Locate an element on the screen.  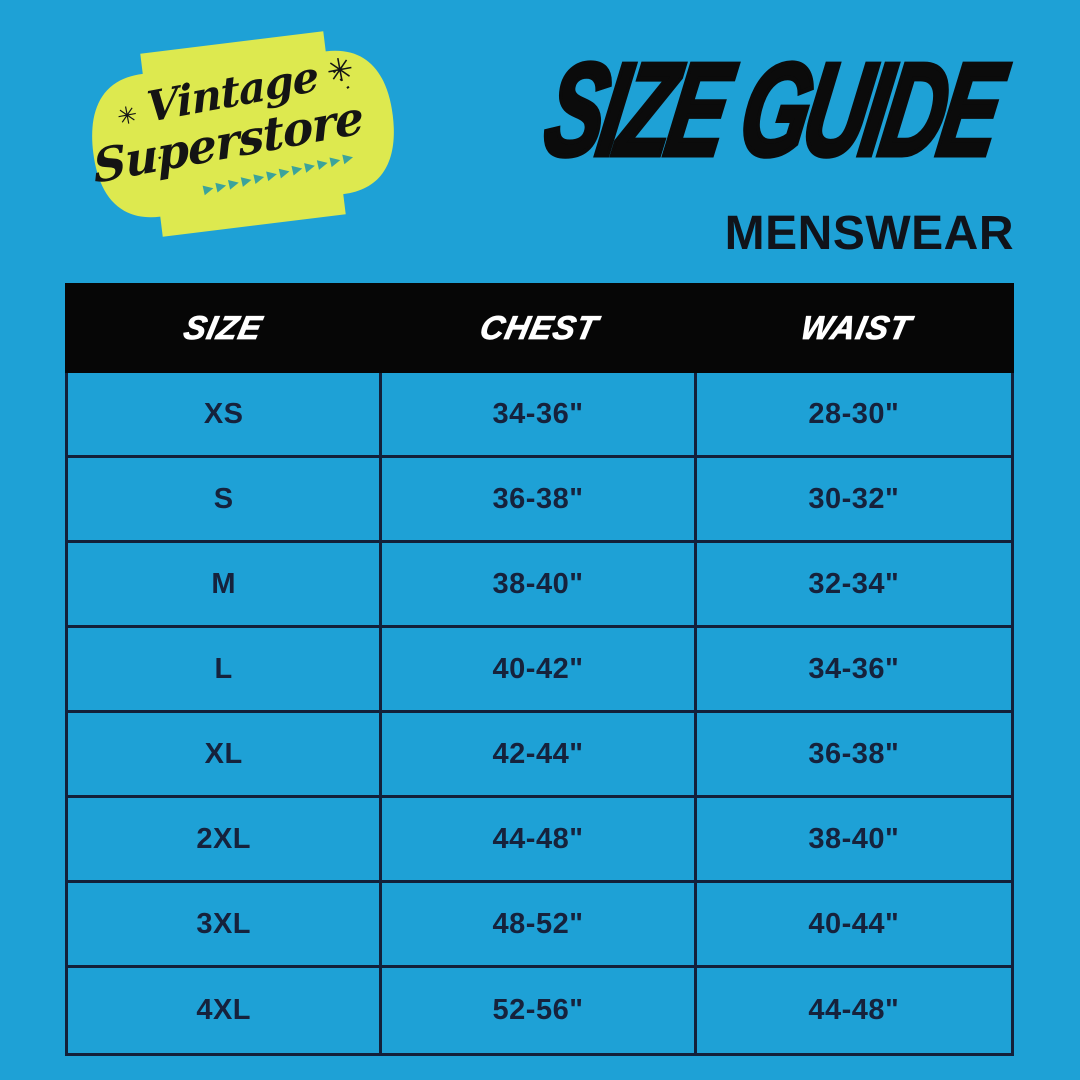
badge-ticket-shape is located at coordinates (243, 134).